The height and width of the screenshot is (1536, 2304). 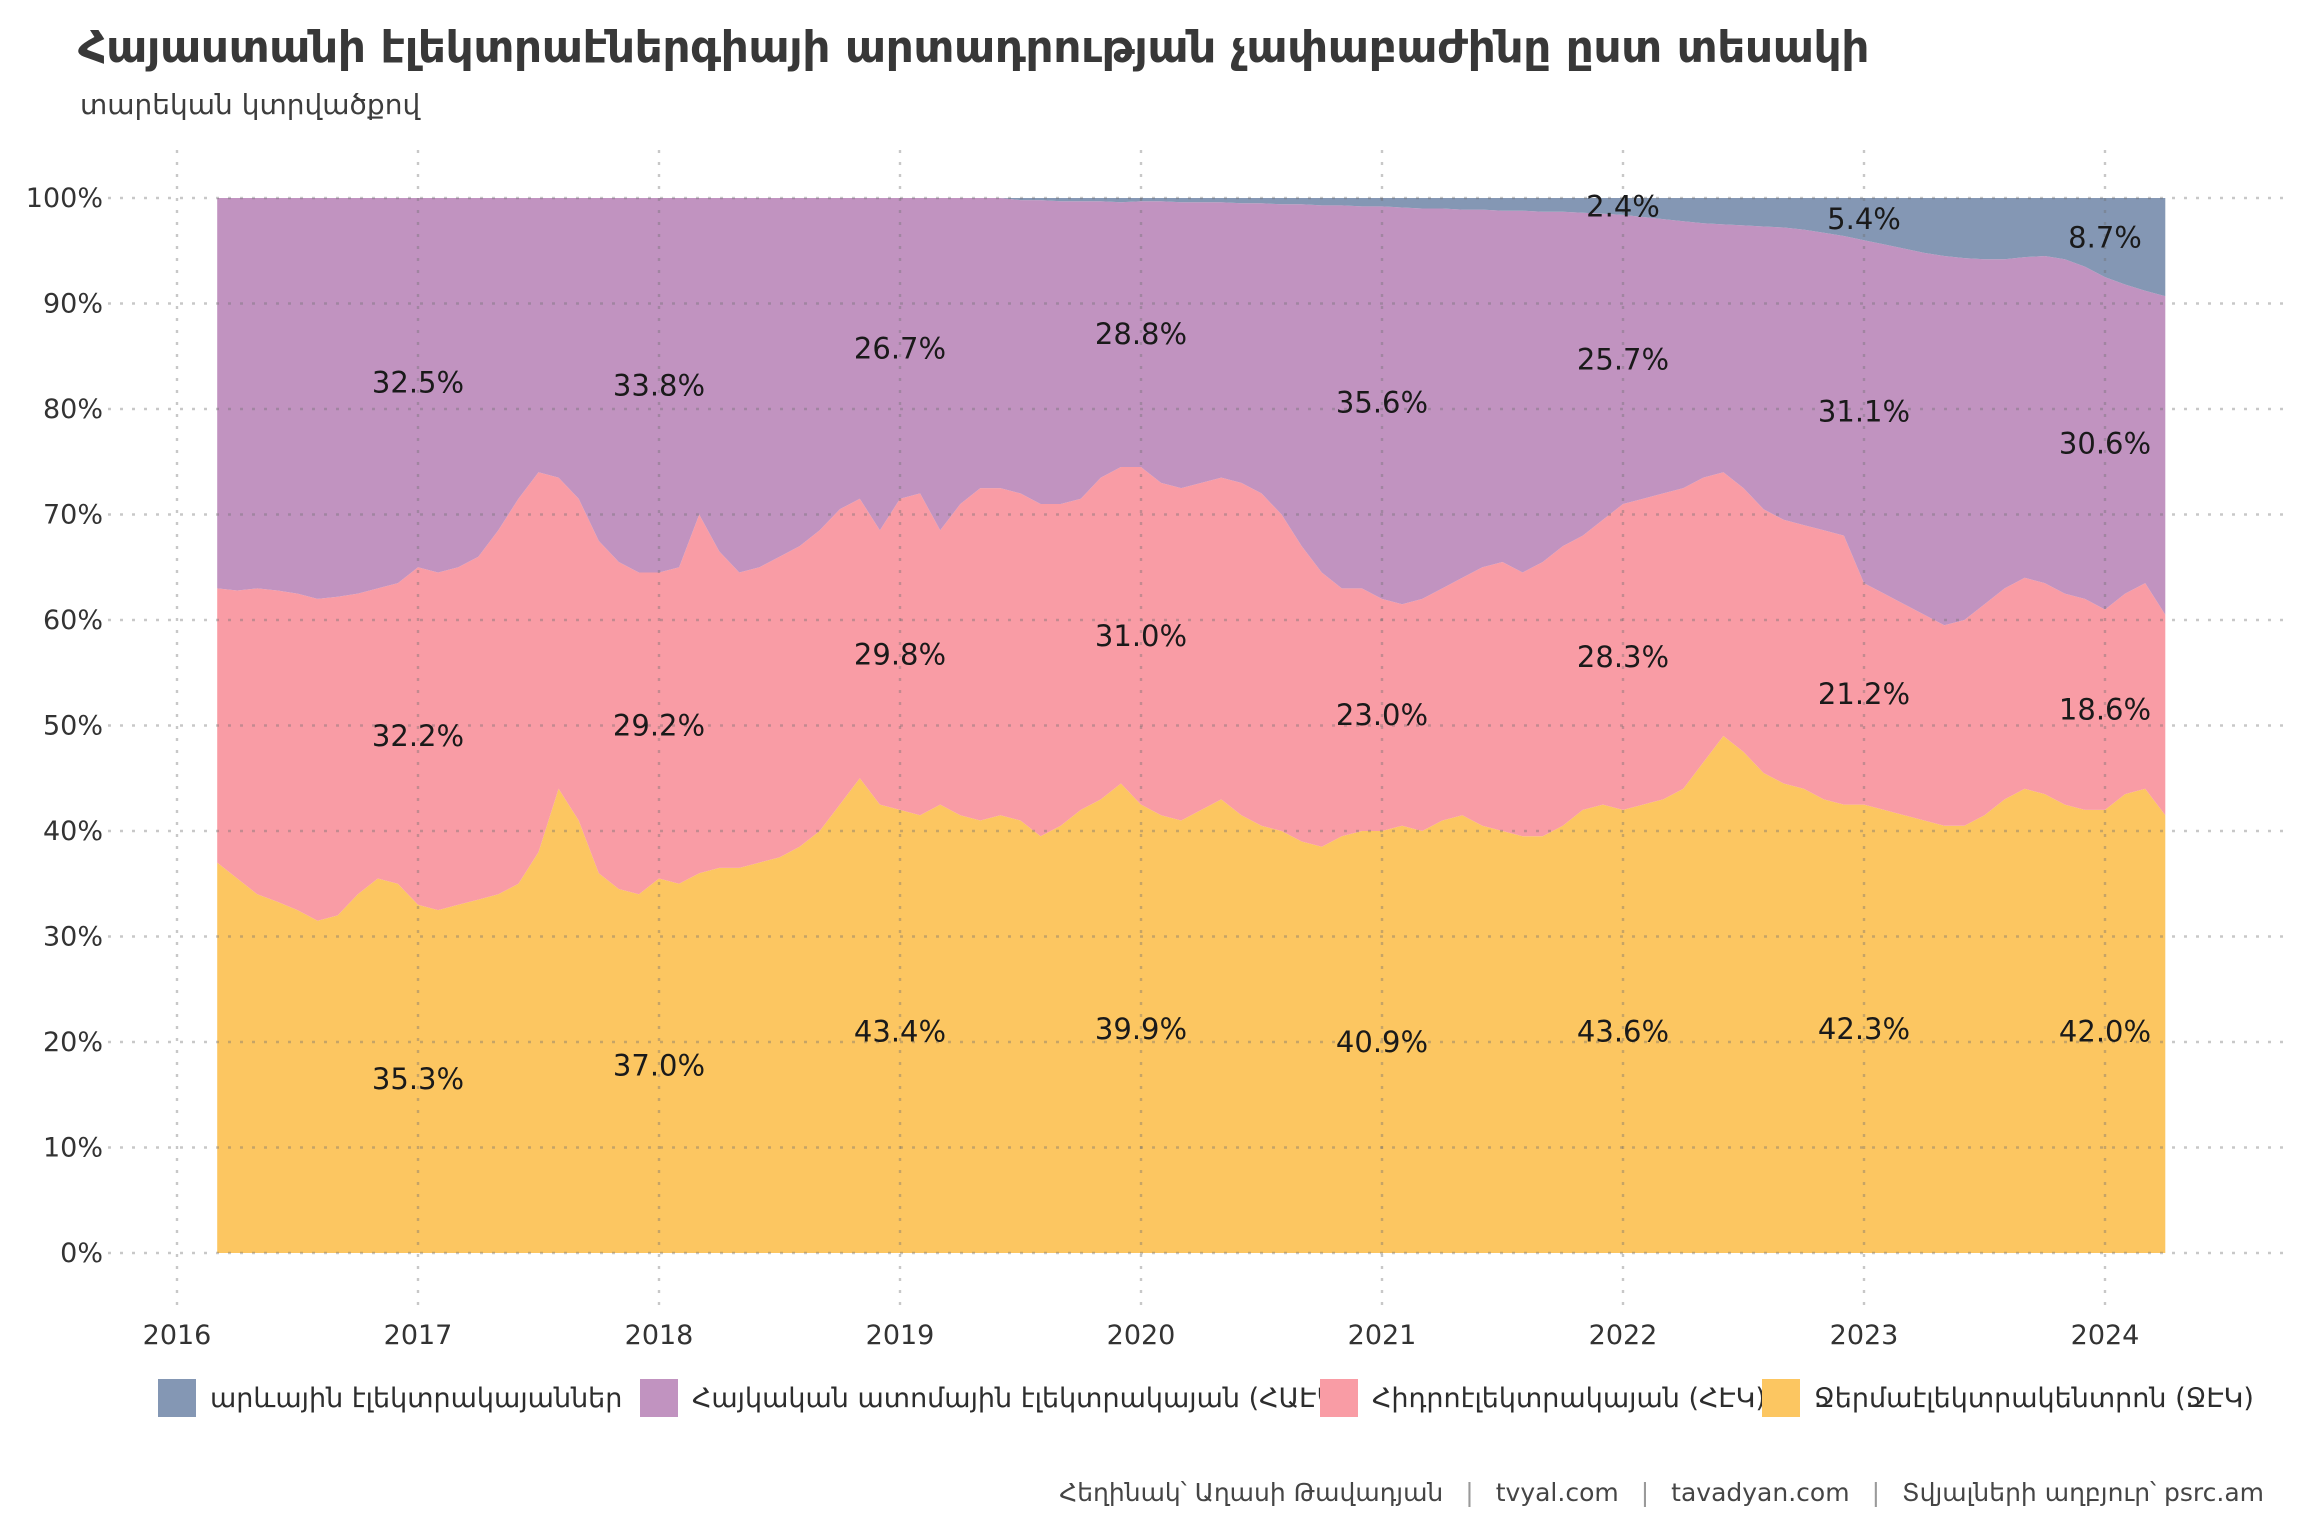 I want to click on legend-item-solar: արևային էլեկտրակայաններ, so click(x=390, y=1398).